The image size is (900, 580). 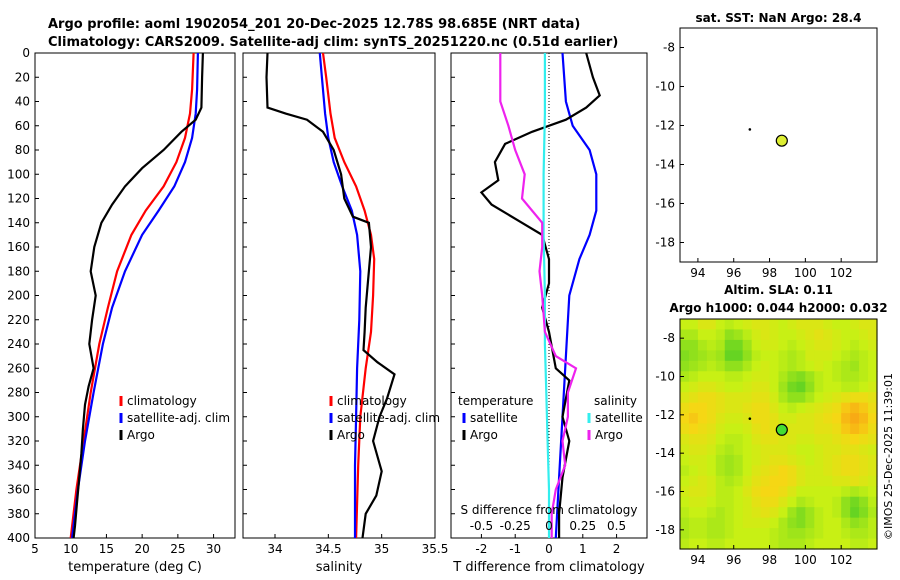 What do you see at coordinates (274, 549) in the screenshot?
I see `x-tick-label: 34` at bounding box center [274, 549].